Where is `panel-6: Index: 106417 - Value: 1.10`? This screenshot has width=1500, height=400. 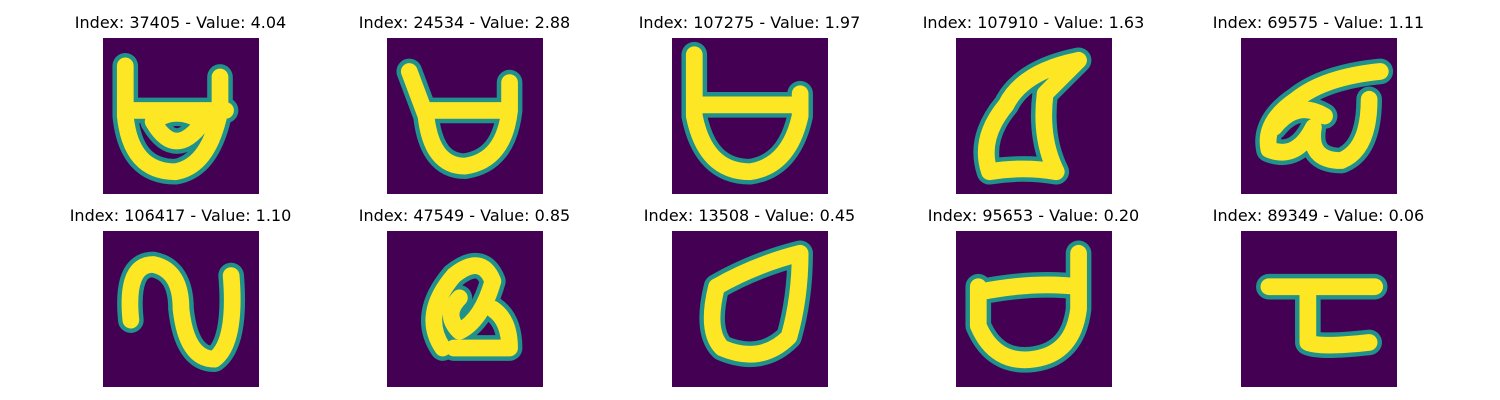 panel-6: Index: 106417 - Value: 1.10 is located at coordinates (180, 296).